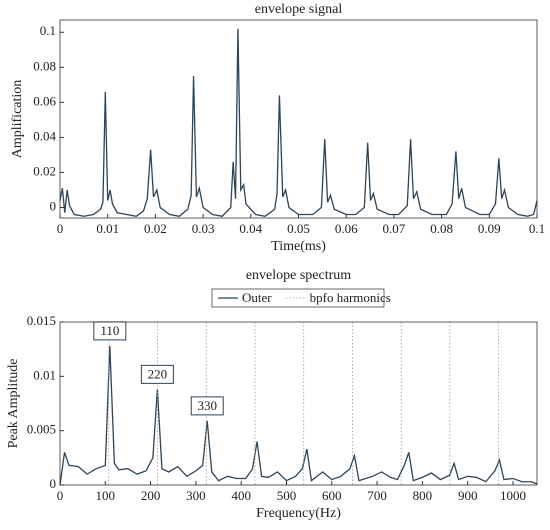  I want to click on chart-title: envelope spectrum, so click(298, 275).